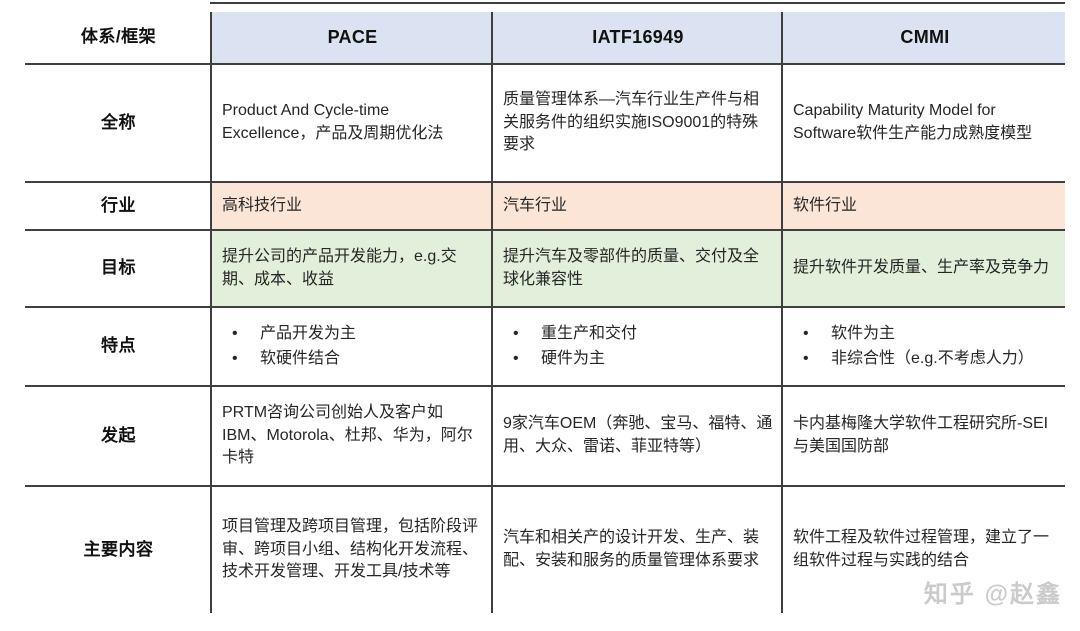 The height and width of the screenshot is (631, 1080). Describe the element at coordinates (923, 436) in the screenshot. I see `cell-origin-cmmi: 卡内基梅隆大学软件工程研究所-SEI与美国国防部` at that location.